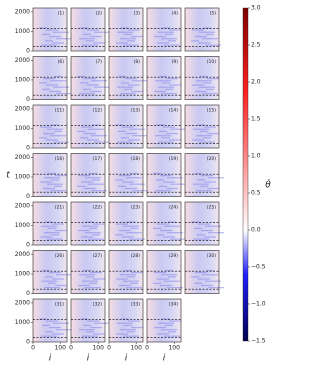  I want to click on x-axis-label: i, so click(126, 359).